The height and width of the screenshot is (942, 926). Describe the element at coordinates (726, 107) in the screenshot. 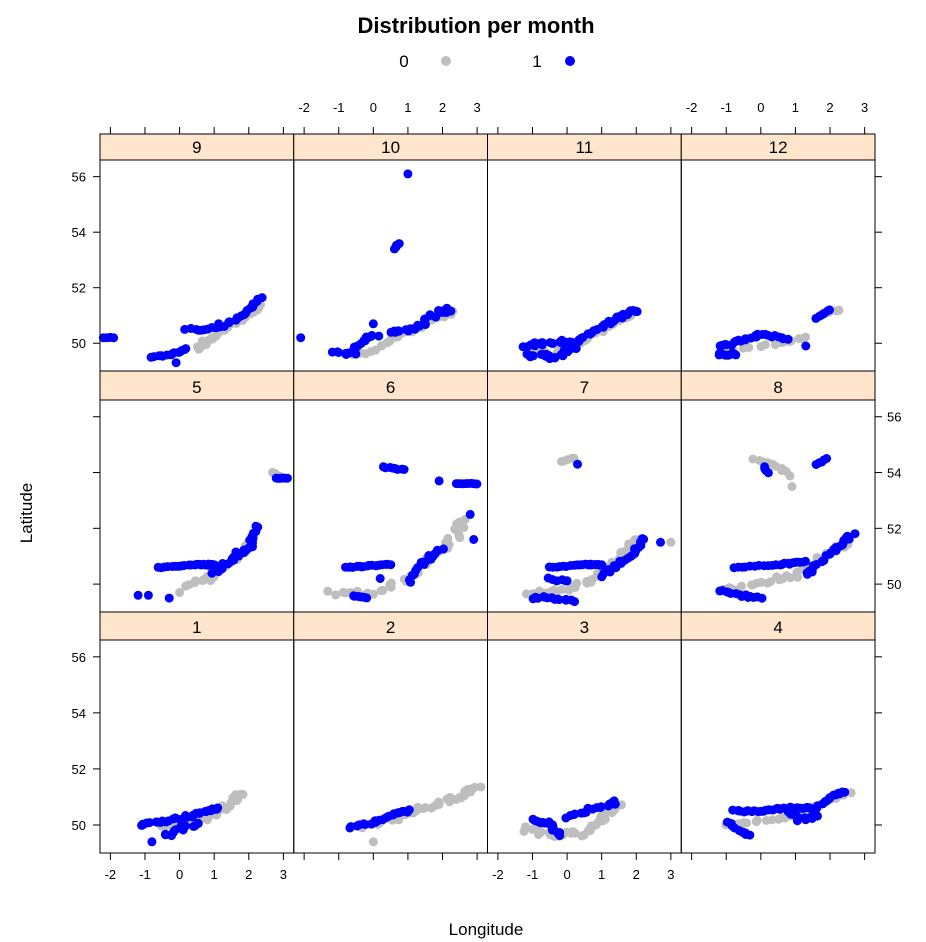

I see `x-tick-label-top: -1` at that location.